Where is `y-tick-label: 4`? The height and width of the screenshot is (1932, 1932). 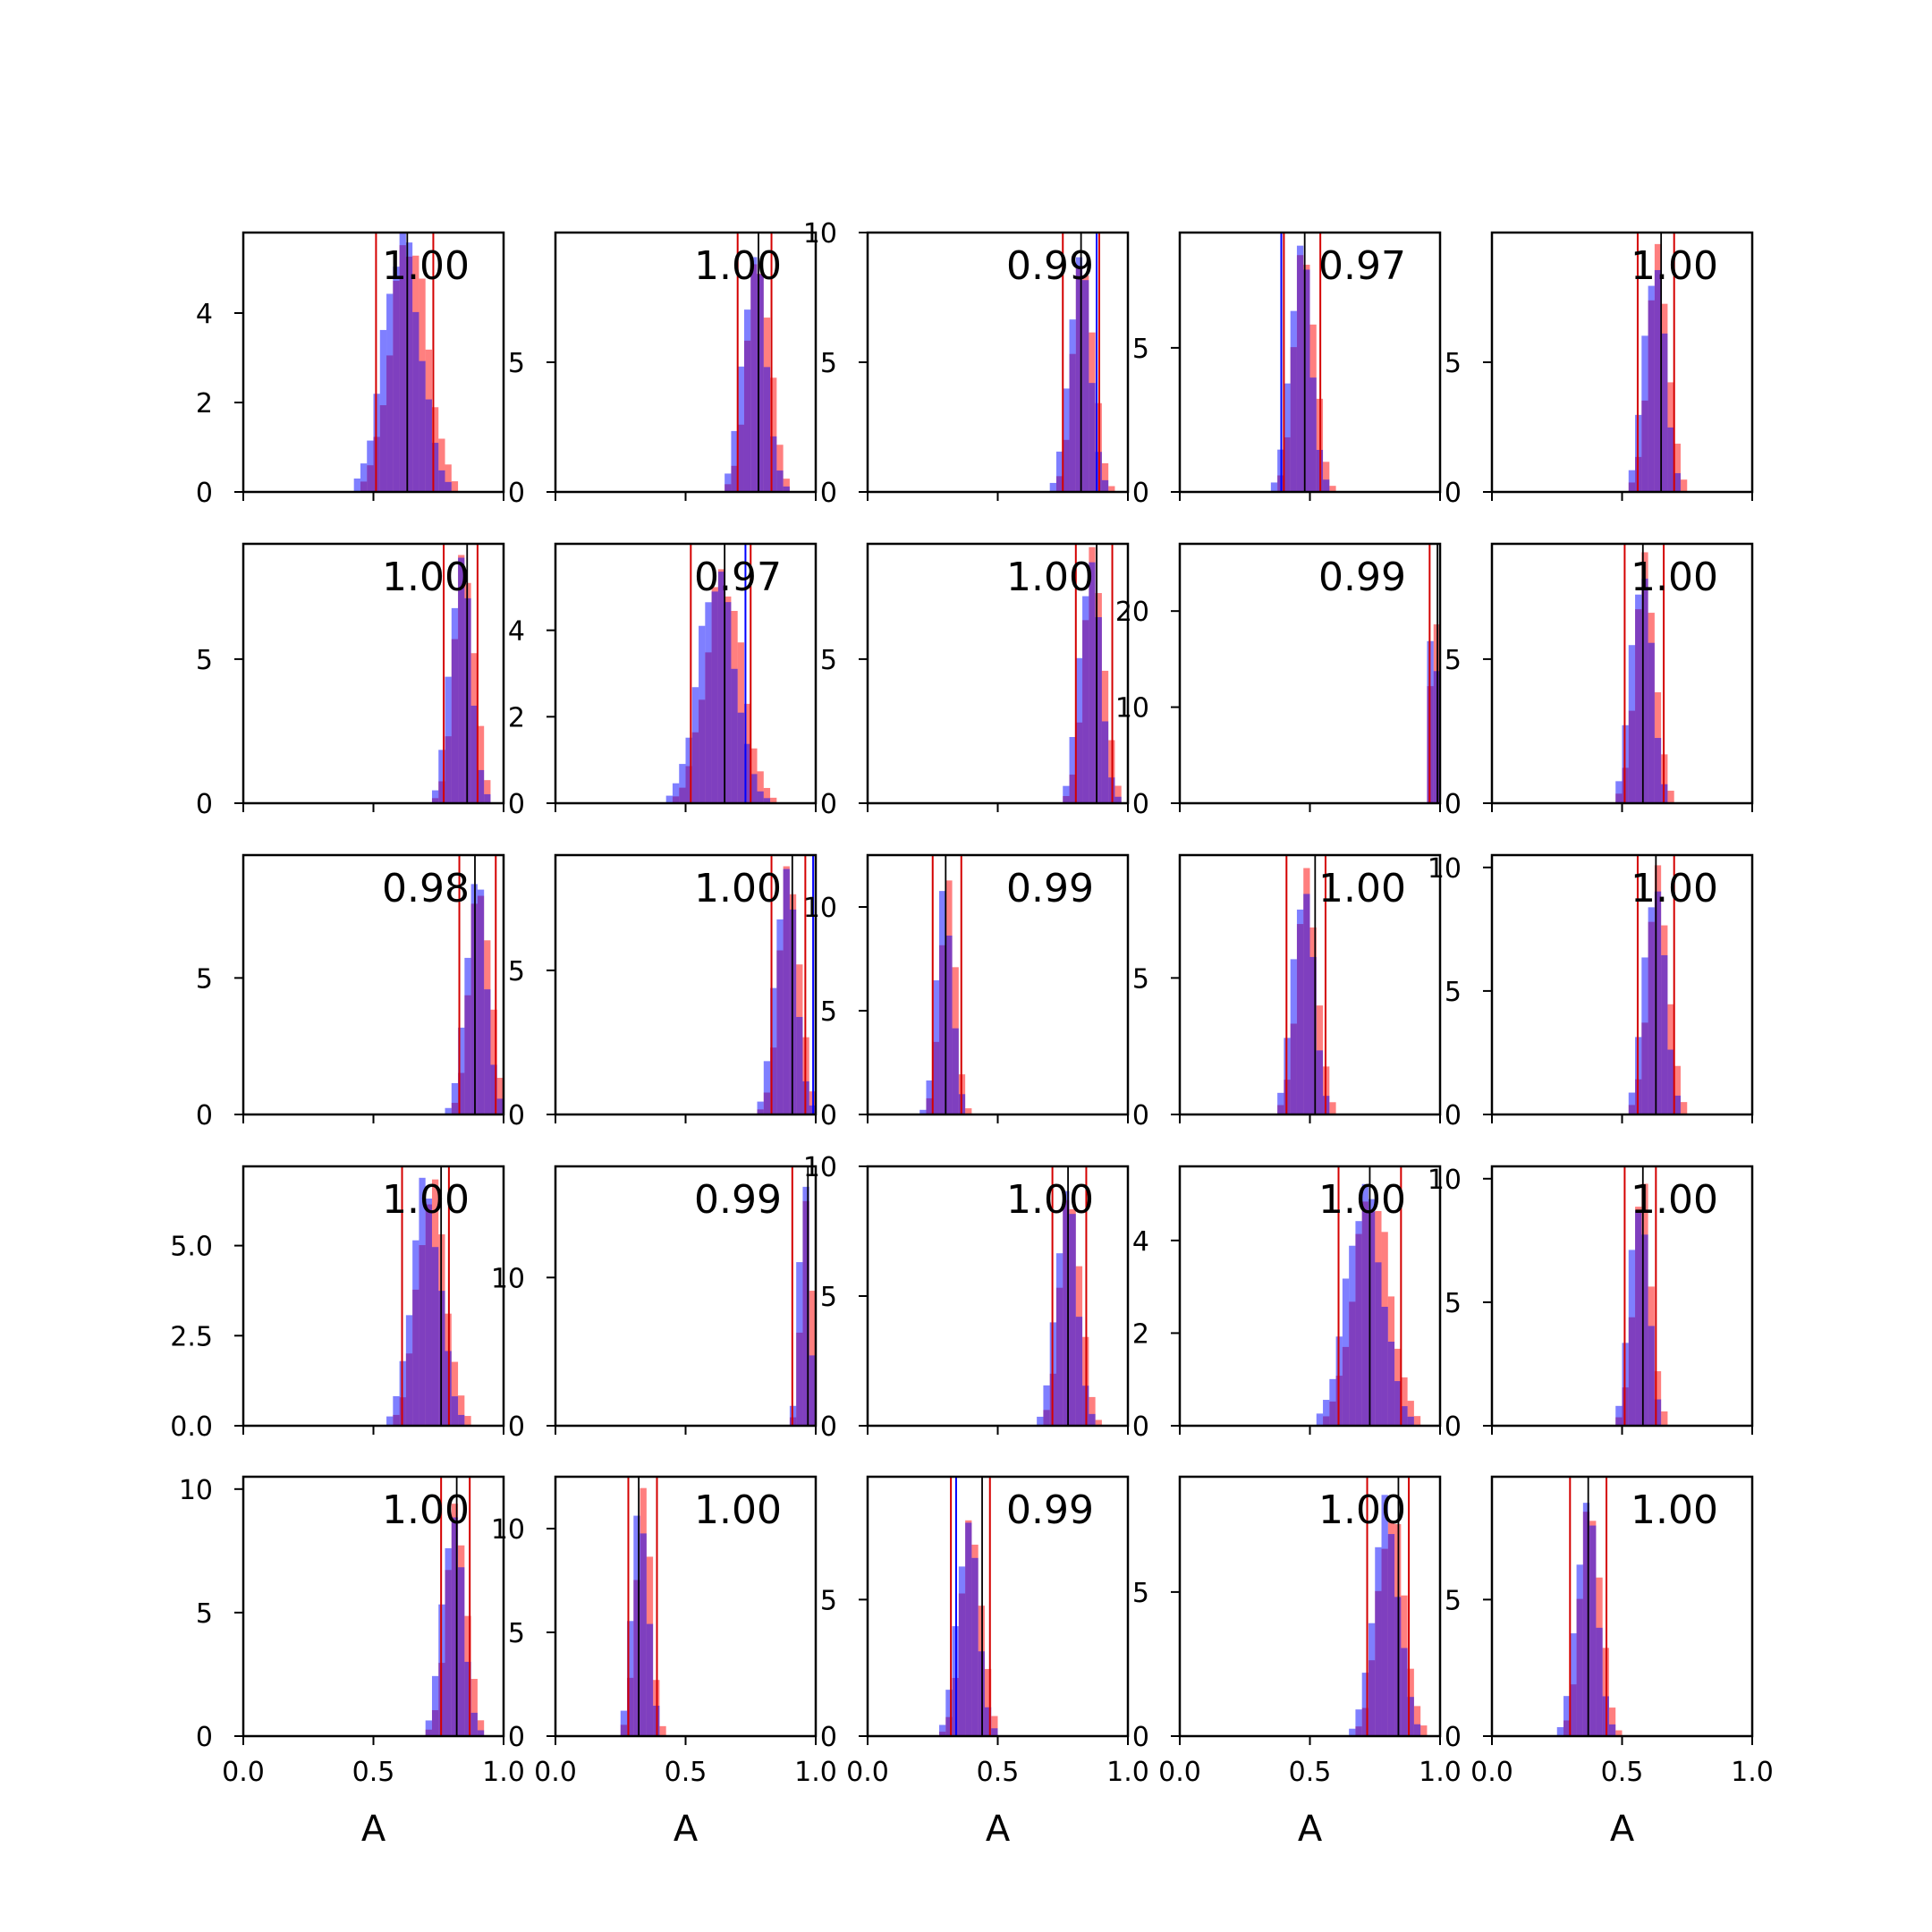
y-tick-label: 4 is located at coordinates (516, 632).